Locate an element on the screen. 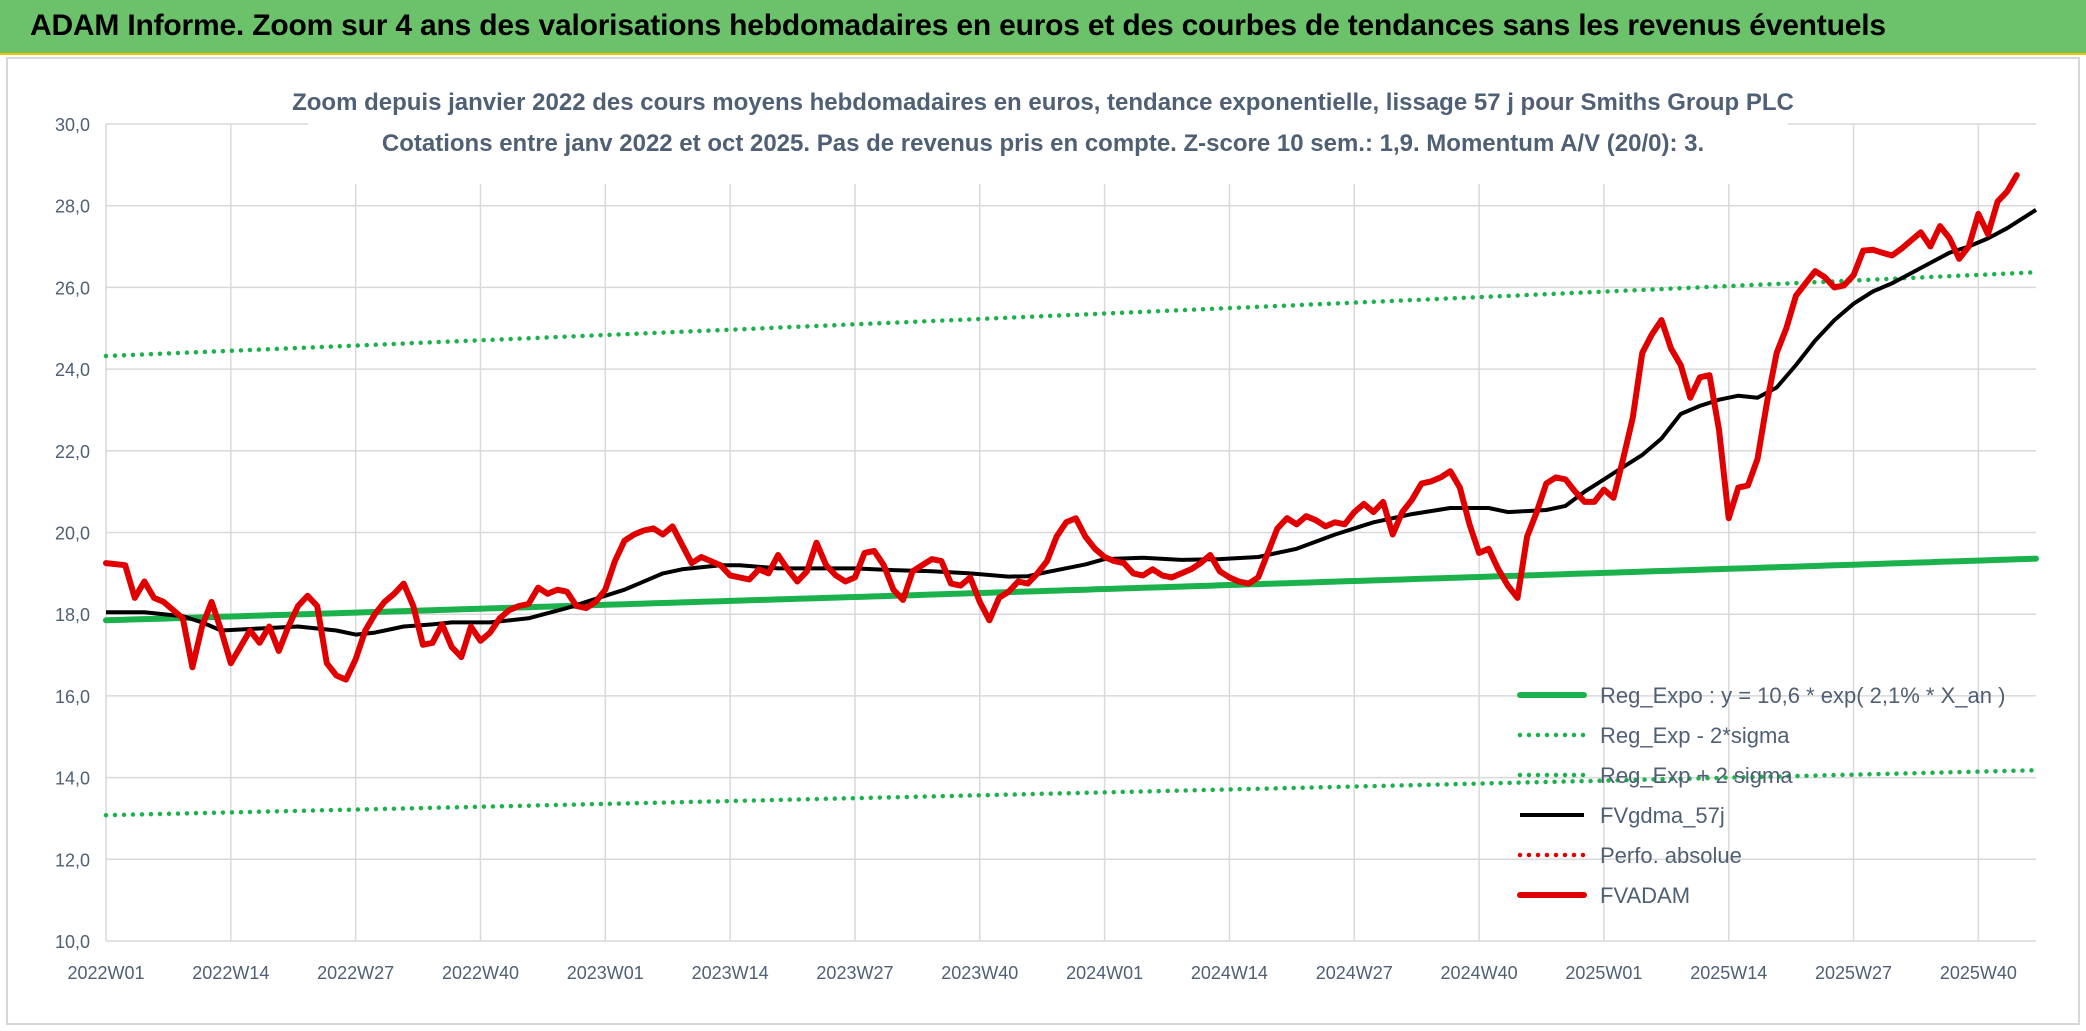  y-tick-label: 20,0 is located at coordinates (72, 534).